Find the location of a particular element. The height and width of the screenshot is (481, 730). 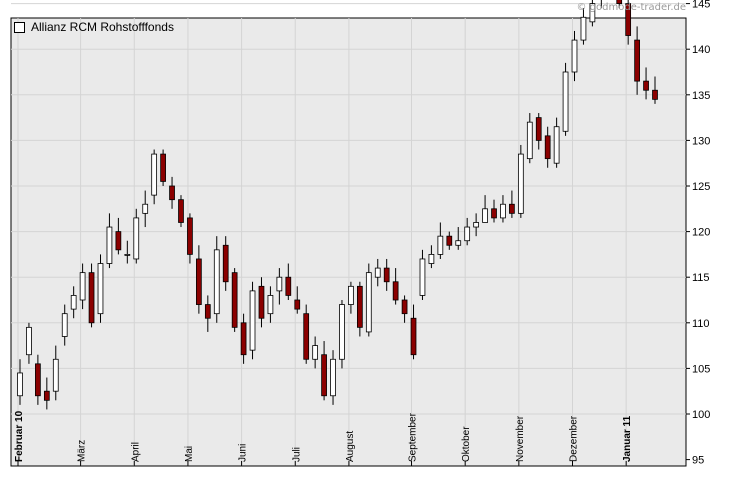

x-tick-label: September is located at coordinates (413, 437).